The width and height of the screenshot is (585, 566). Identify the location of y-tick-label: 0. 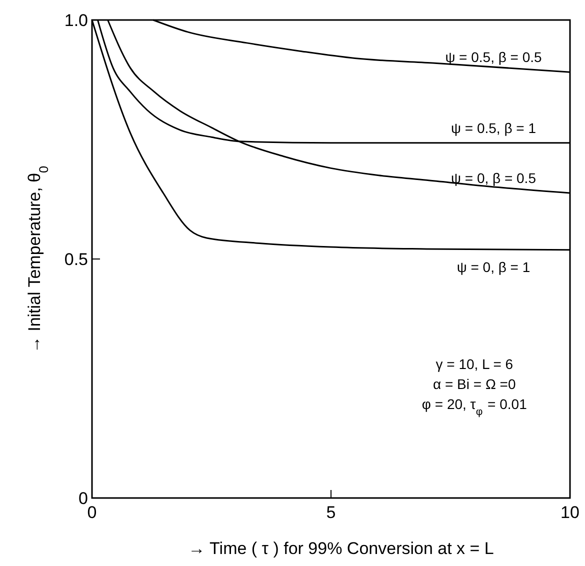
(83, 498).